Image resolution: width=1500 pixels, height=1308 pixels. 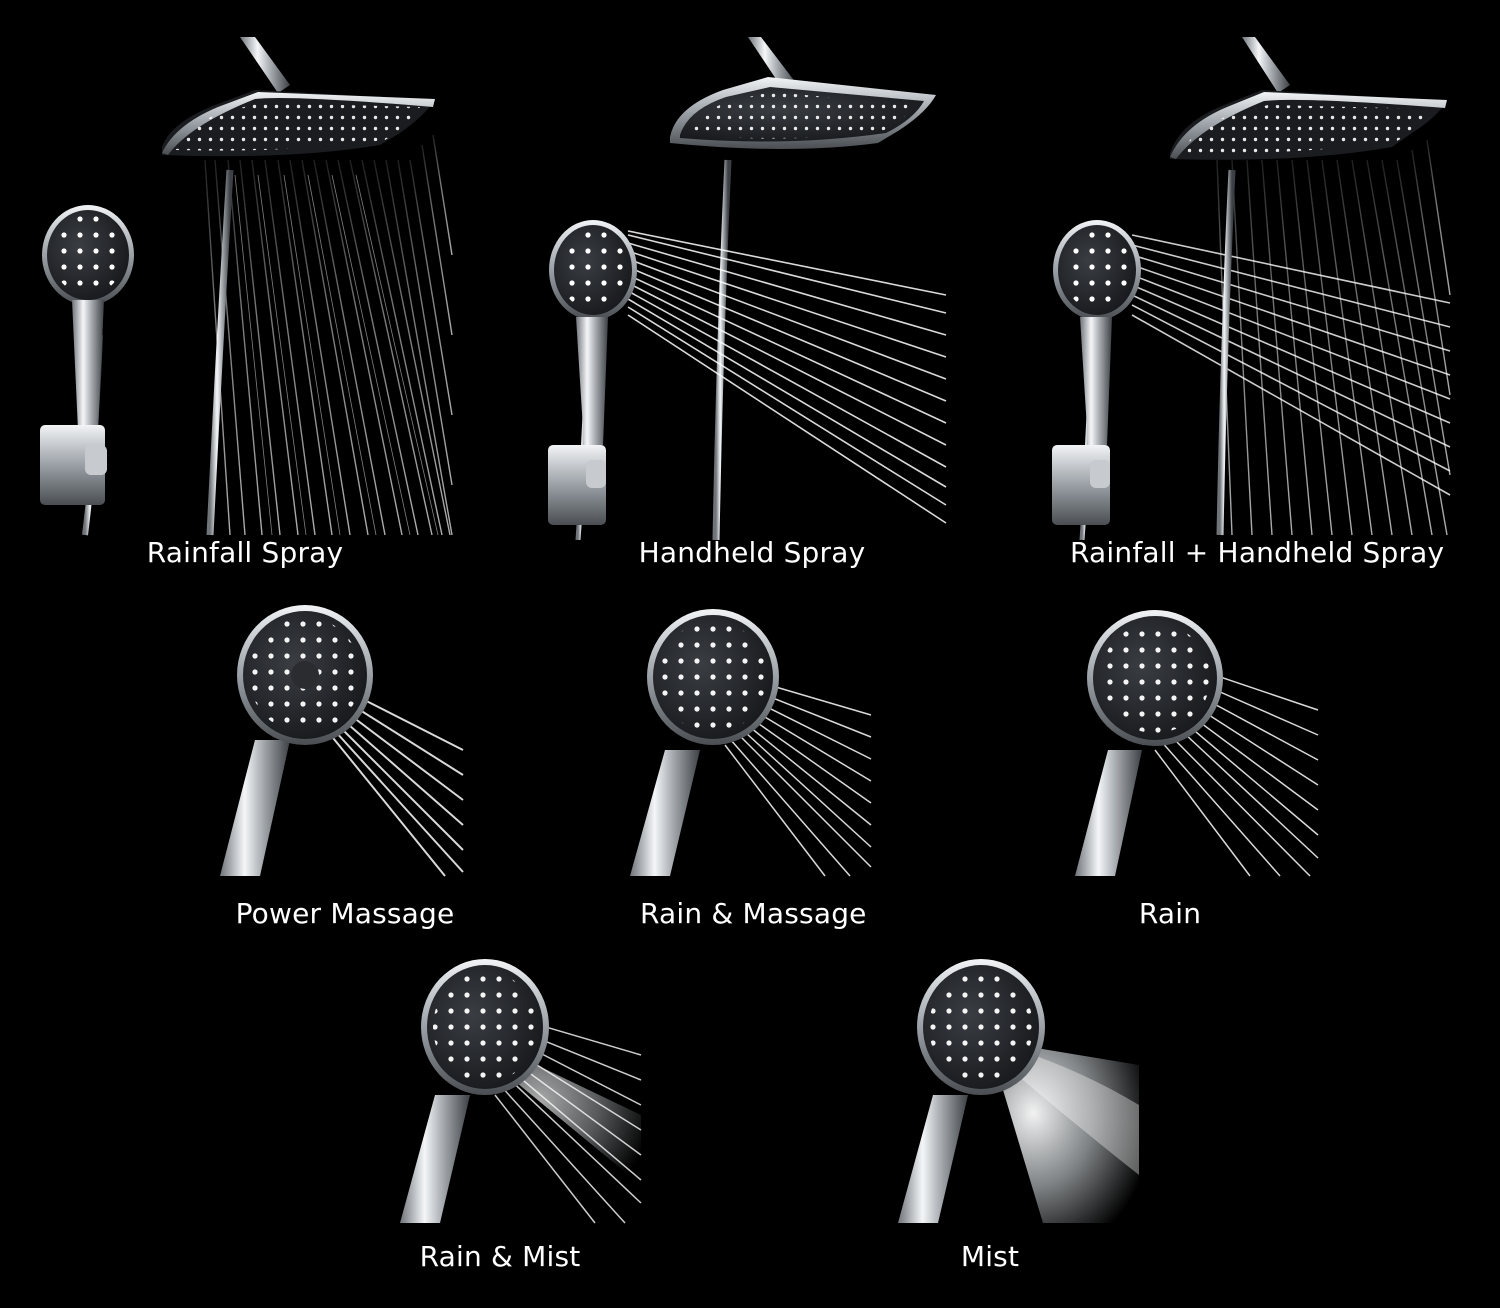 I want to click on mist-illustration, so click(x=1018, y=1091).